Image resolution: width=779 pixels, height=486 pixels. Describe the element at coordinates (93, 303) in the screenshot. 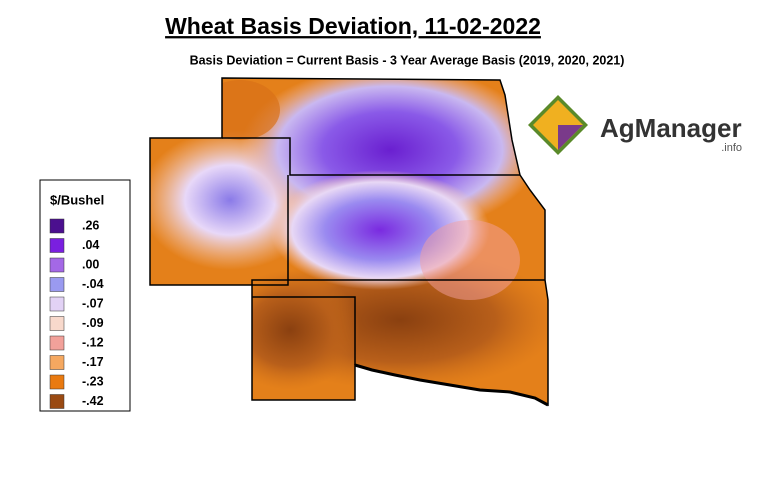

I see `legend-label: -.07` at that location.